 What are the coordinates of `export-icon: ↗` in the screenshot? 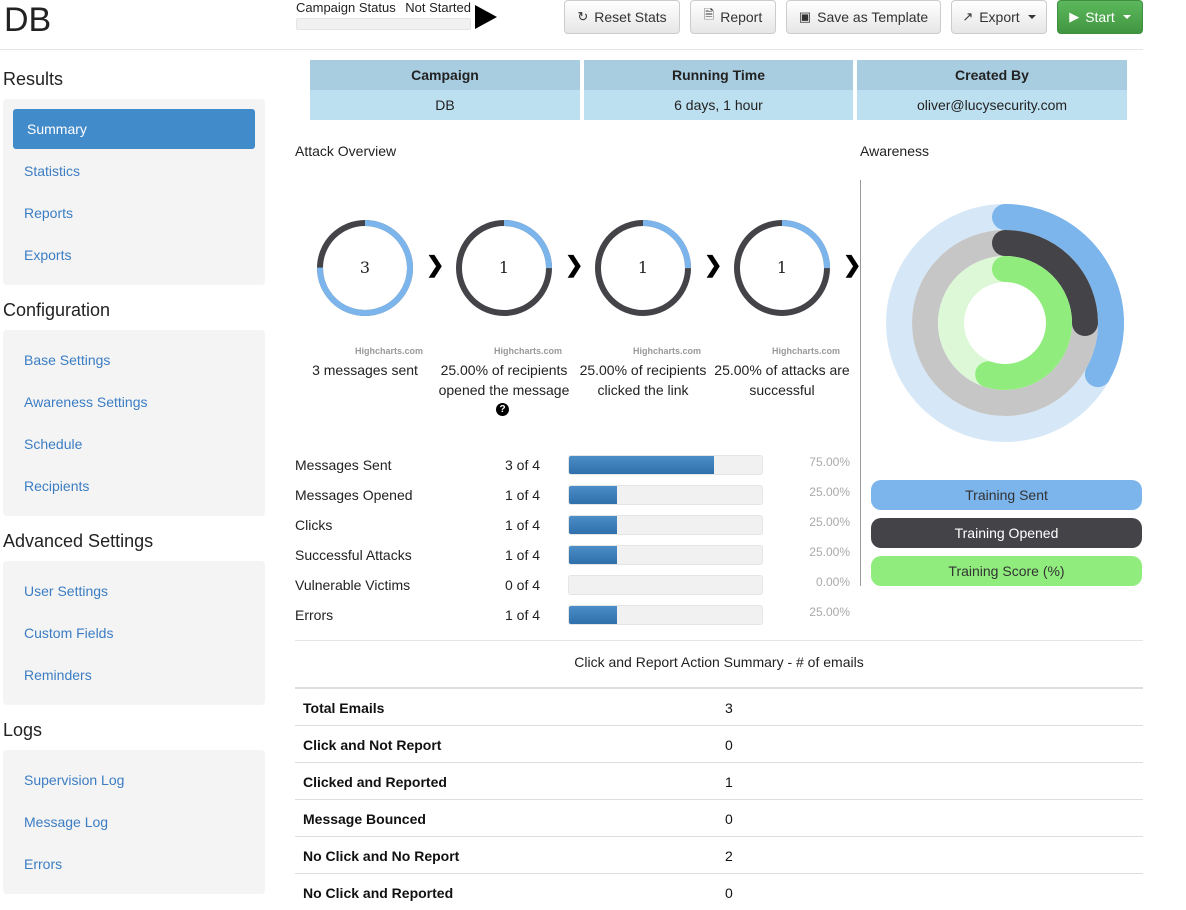 It's located at (968, 16).